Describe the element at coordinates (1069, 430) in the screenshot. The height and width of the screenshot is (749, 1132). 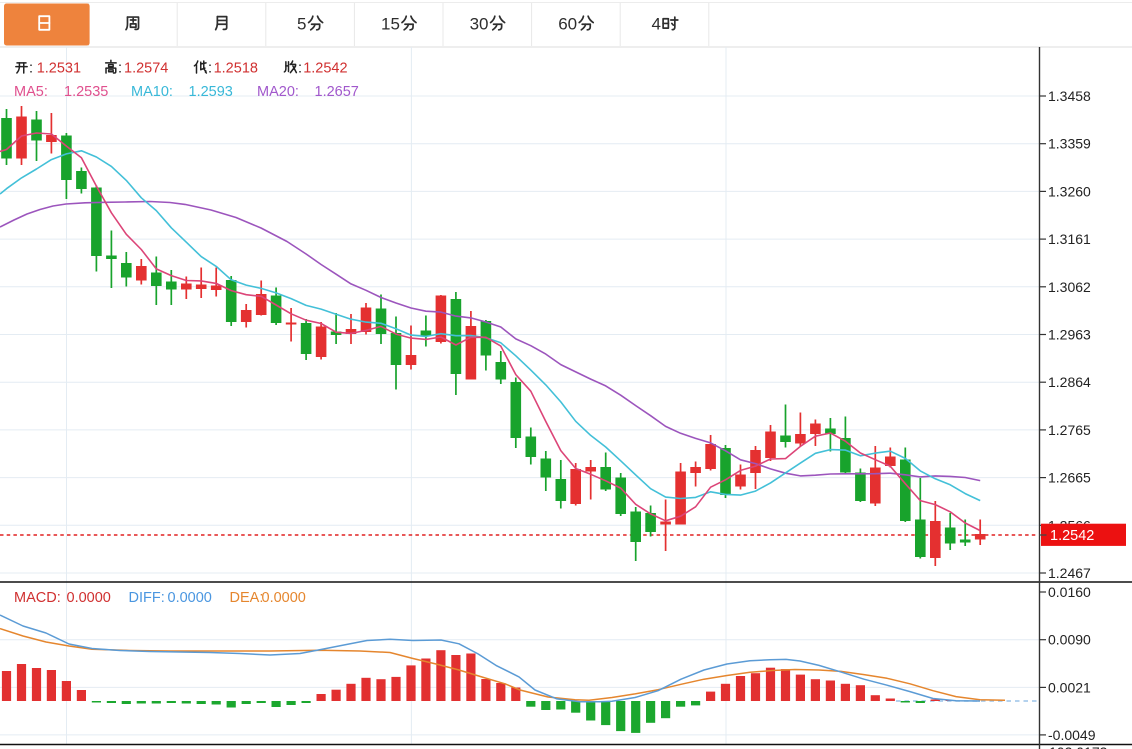
I see `svg-text: 1.2765` at that location.